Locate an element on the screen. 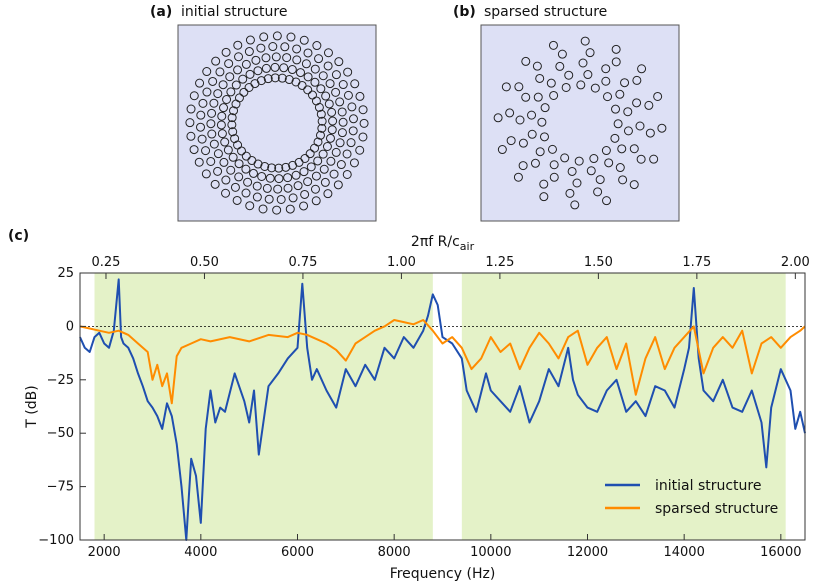 The width and height of the screenshot is (830, 587). x-tick-label: 8000 is located at coordinates (394, 552).